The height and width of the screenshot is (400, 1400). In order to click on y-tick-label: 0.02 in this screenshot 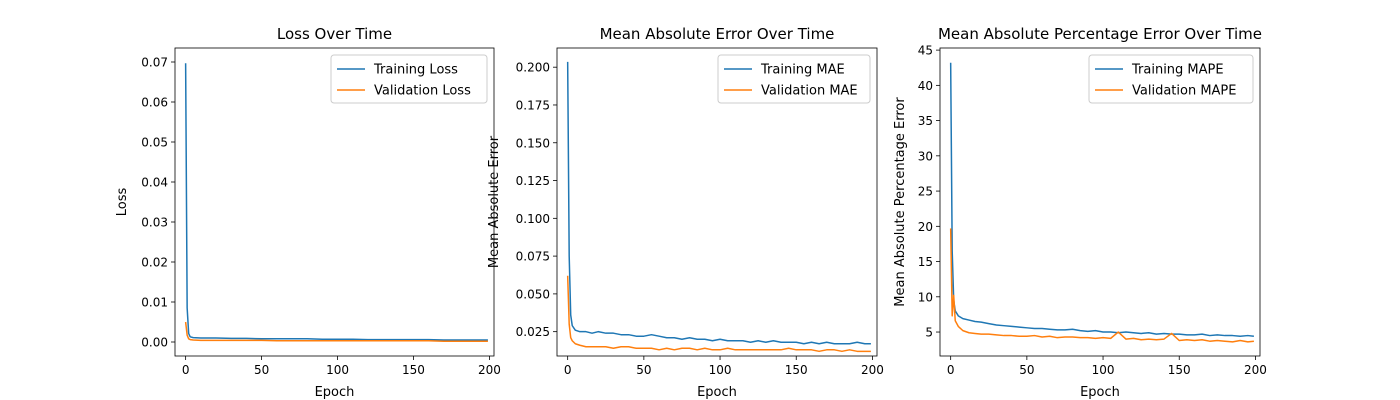, I will do `click(154, 263)`.